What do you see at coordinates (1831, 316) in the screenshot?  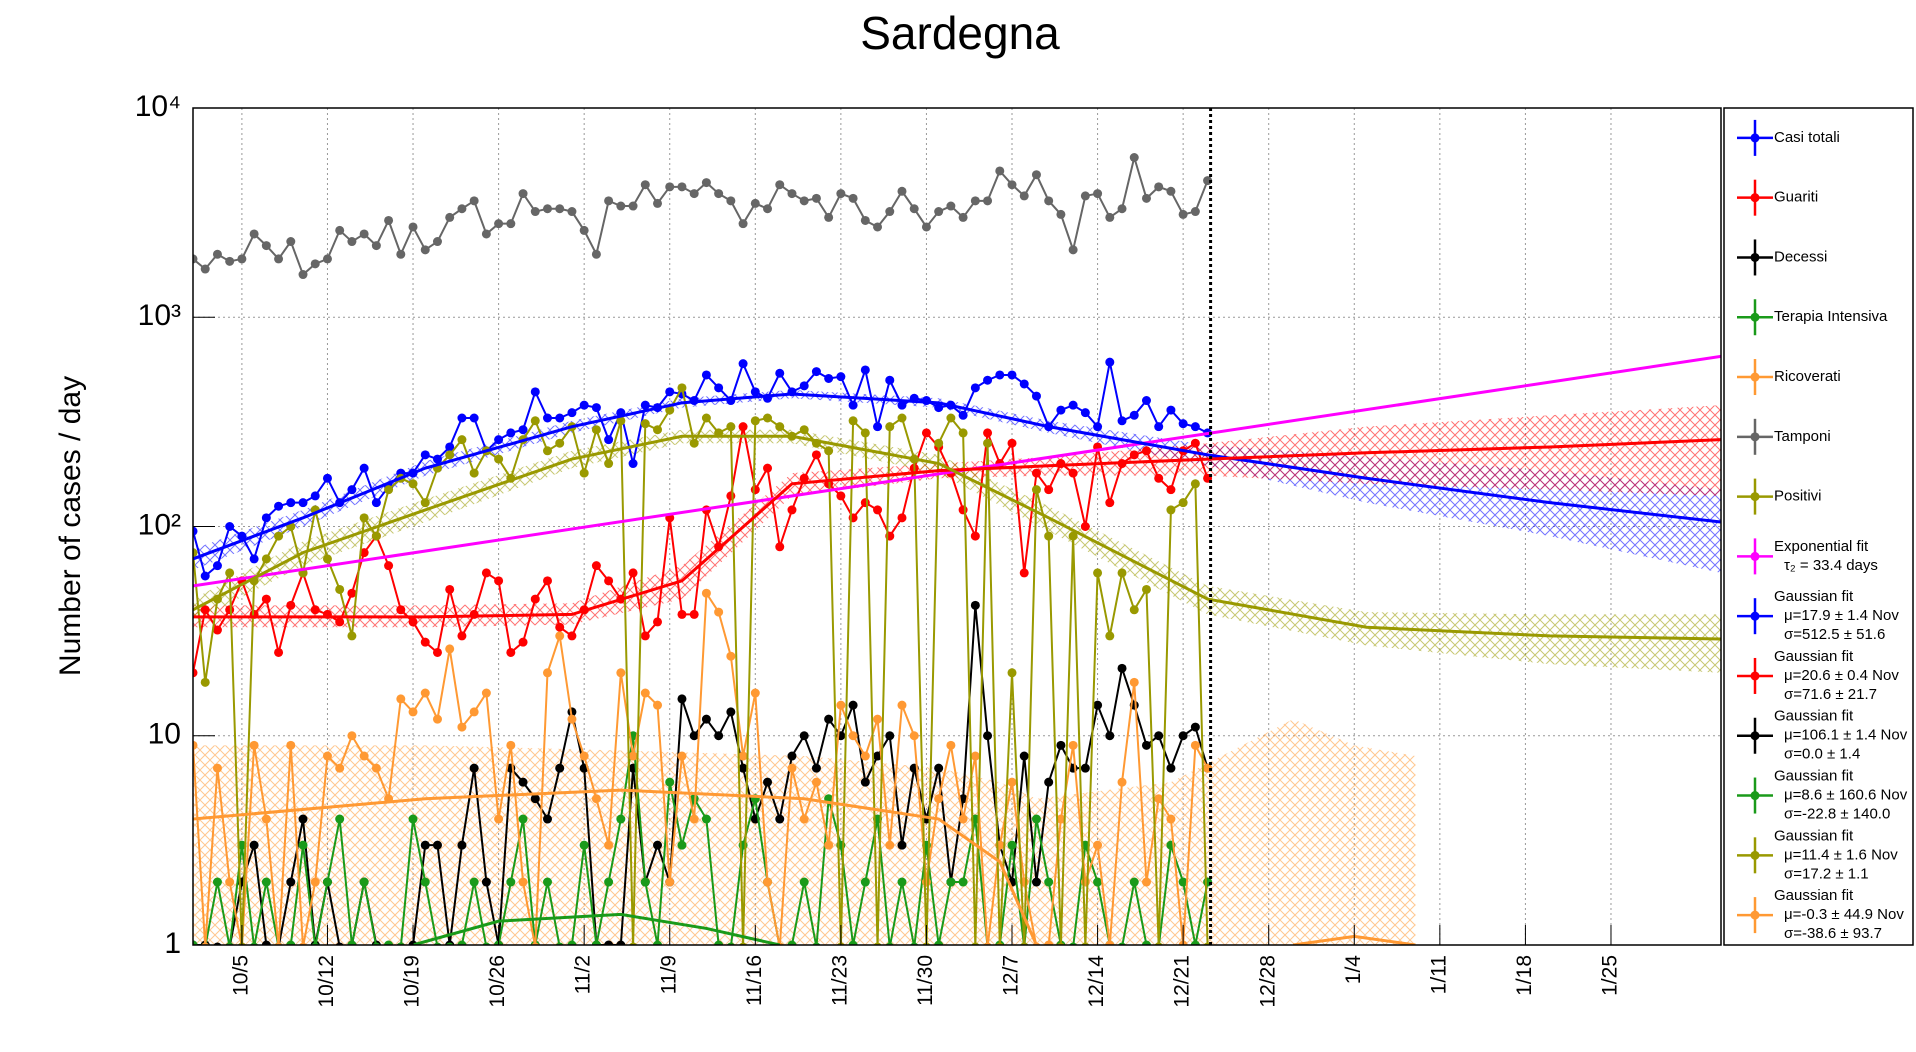 I see `legend-label: Terapia Intensiva` at bounding box center [1831, 316].